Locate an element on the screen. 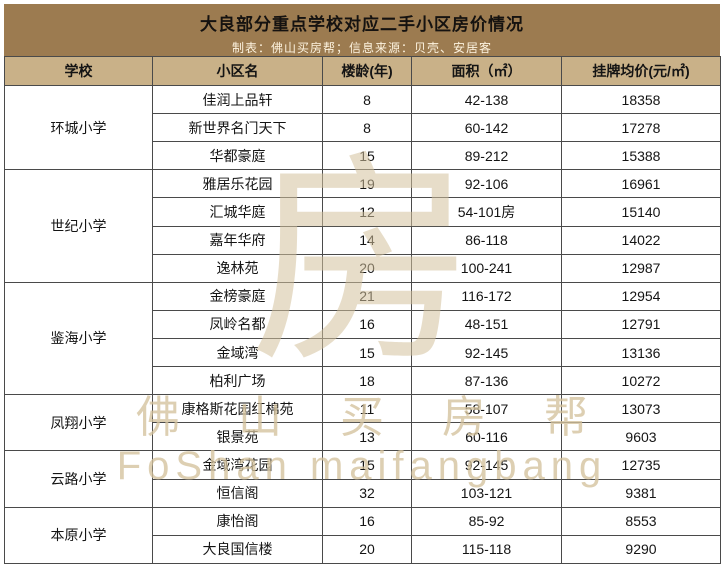 The height and width of the screenshot is (564, 724). table-cell: 9381 is located at coordinates (641, 493).